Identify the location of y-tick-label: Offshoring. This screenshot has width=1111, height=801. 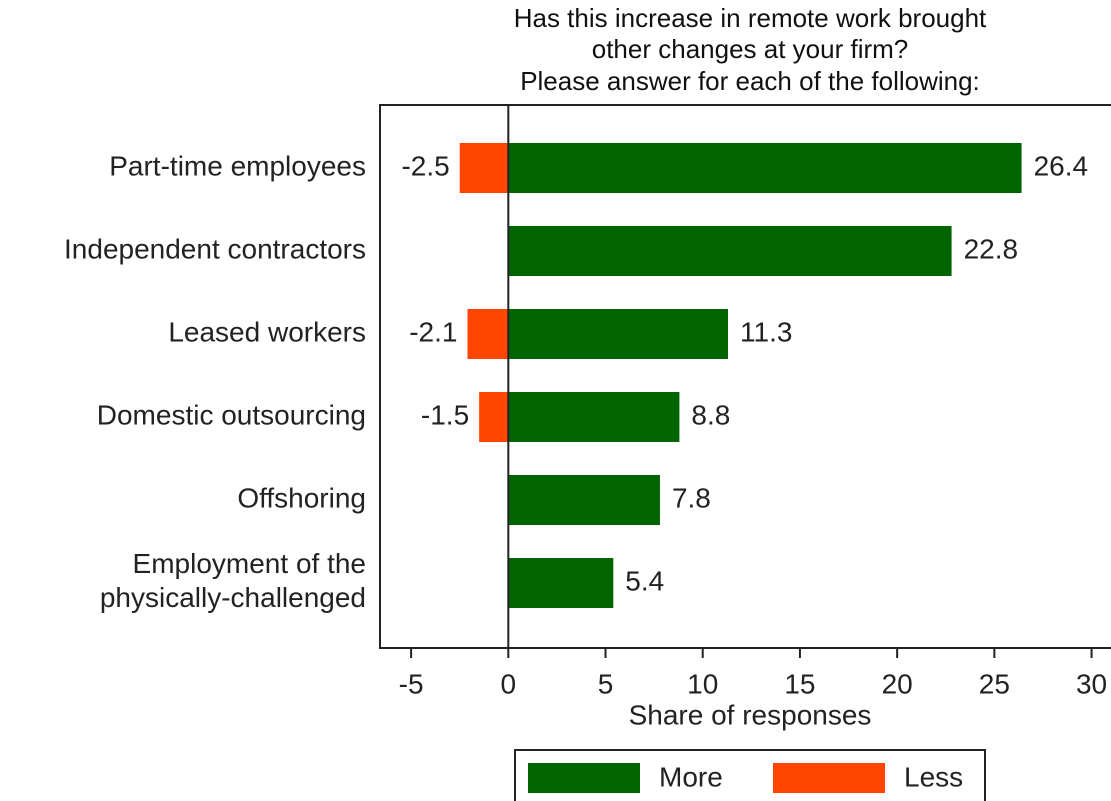
(301, 497).